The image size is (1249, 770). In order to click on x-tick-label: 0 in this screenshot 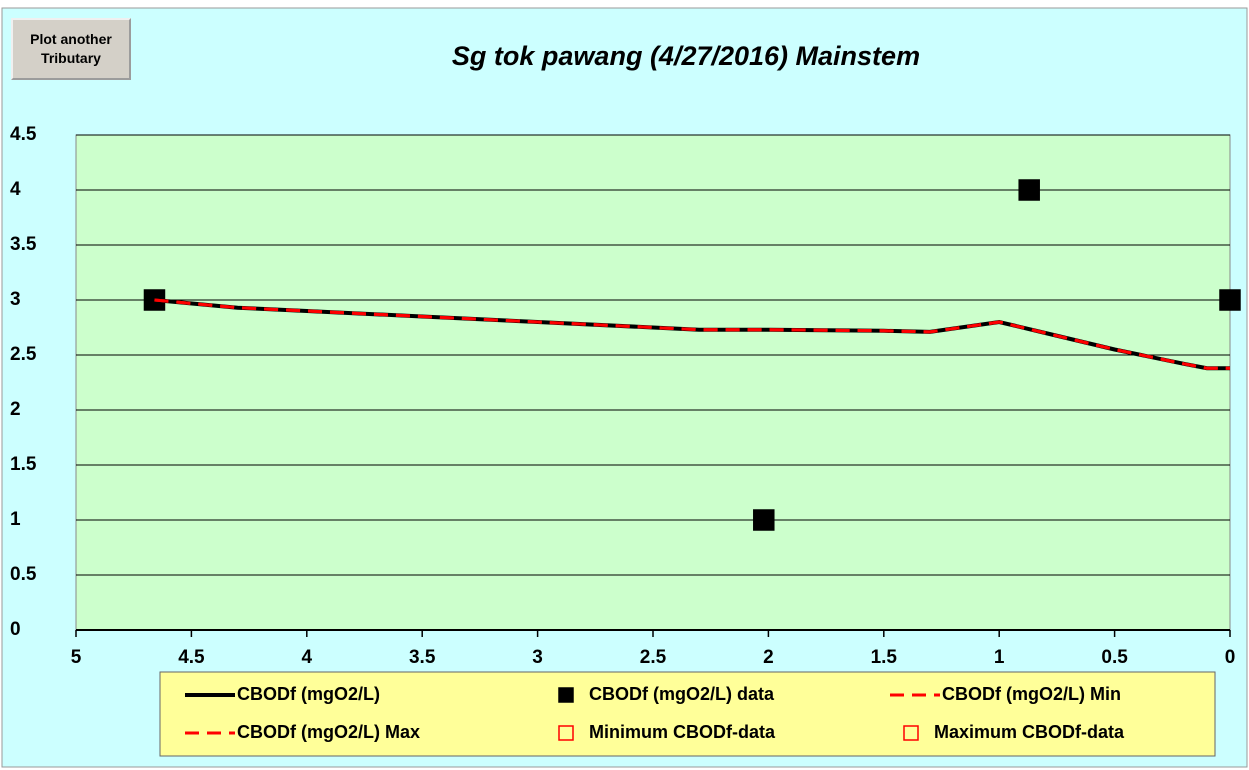, I will do `click(1230, 657)`.